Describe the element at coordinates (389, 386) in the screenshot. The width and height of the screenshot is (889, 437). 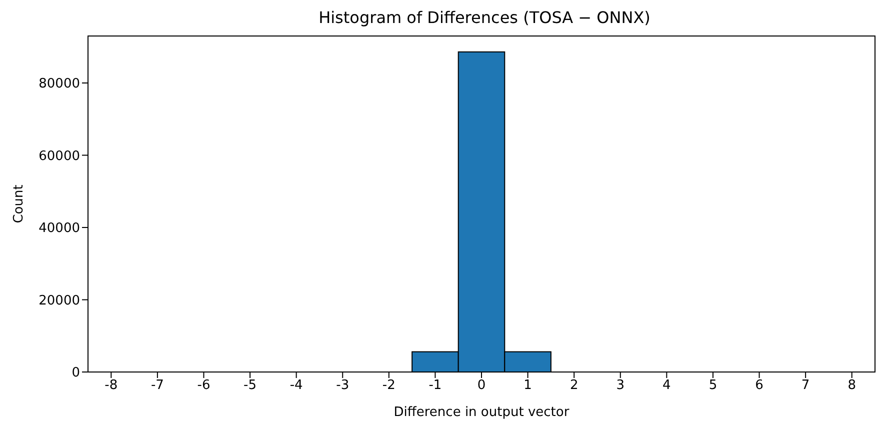
I see `x-tick-label: -2` at that location.